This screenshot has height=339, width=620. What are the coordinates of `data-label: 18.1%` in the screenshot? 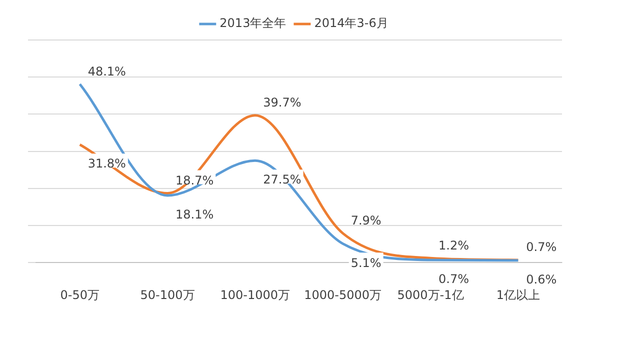 It's located at (195, 215).